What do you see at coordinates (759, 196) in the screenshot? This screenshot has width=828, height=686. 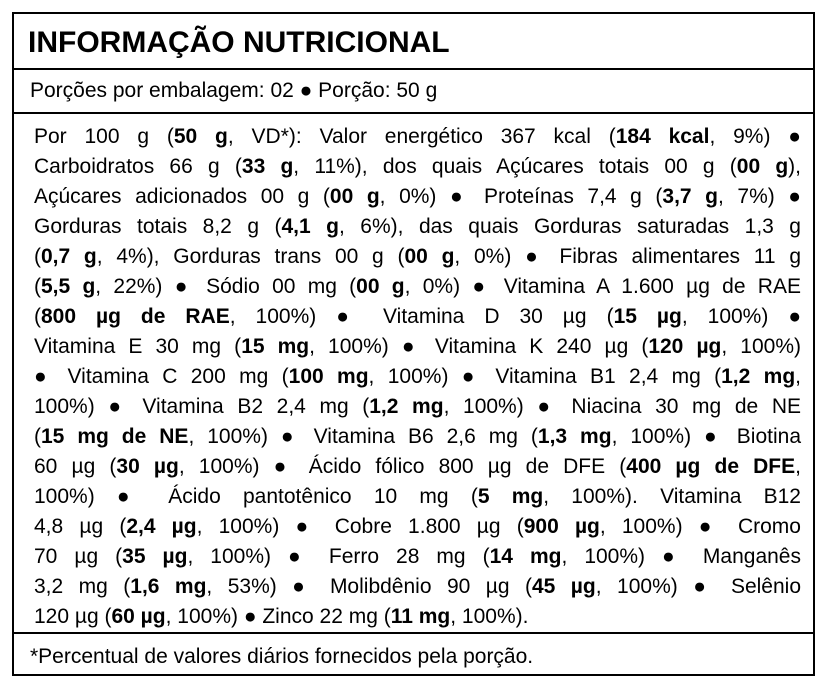 I see `text-run: , 7%) ●` at bounding box center [759, 196].